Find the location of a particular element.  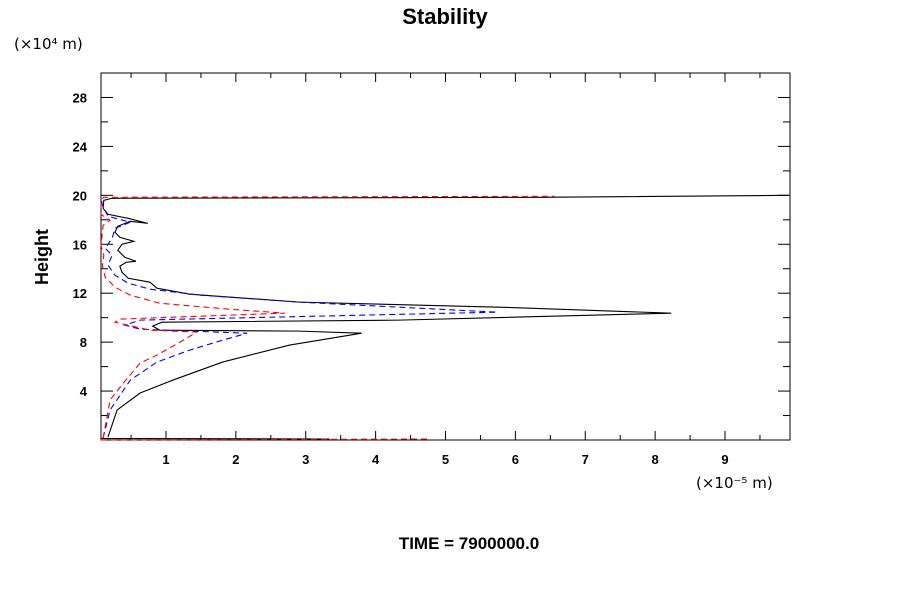

y-tick-label: 16 is located at coordinates (80, 244).